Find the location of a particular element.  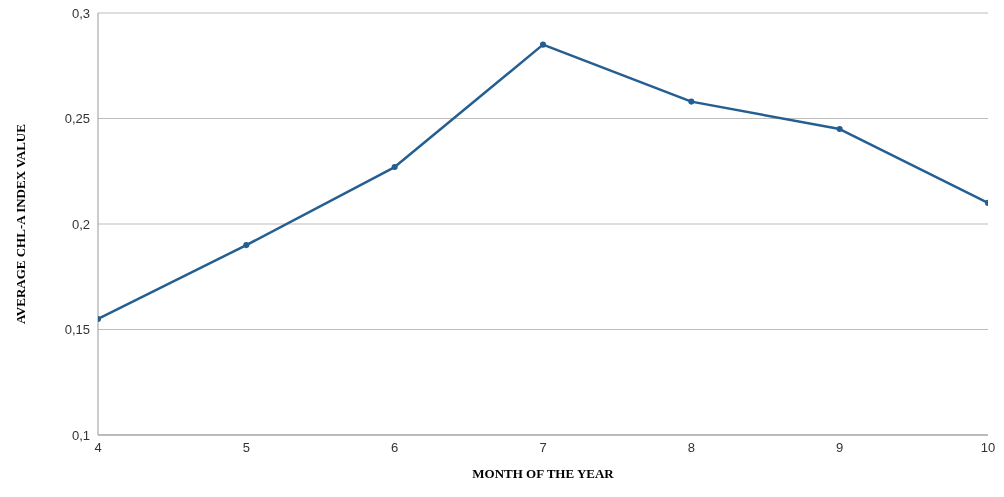

x-tick-label: 10 is located at coordinates (988, 448).